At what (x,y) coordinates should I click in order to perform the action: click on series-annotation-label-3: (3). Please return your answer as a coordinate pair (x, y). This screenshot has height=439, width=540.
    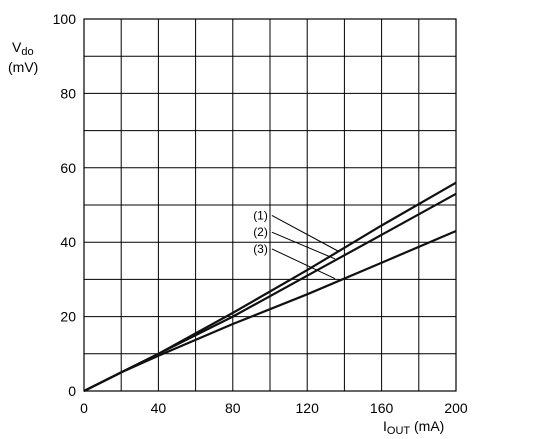
    Looking at the image, I should click on (260, 249).